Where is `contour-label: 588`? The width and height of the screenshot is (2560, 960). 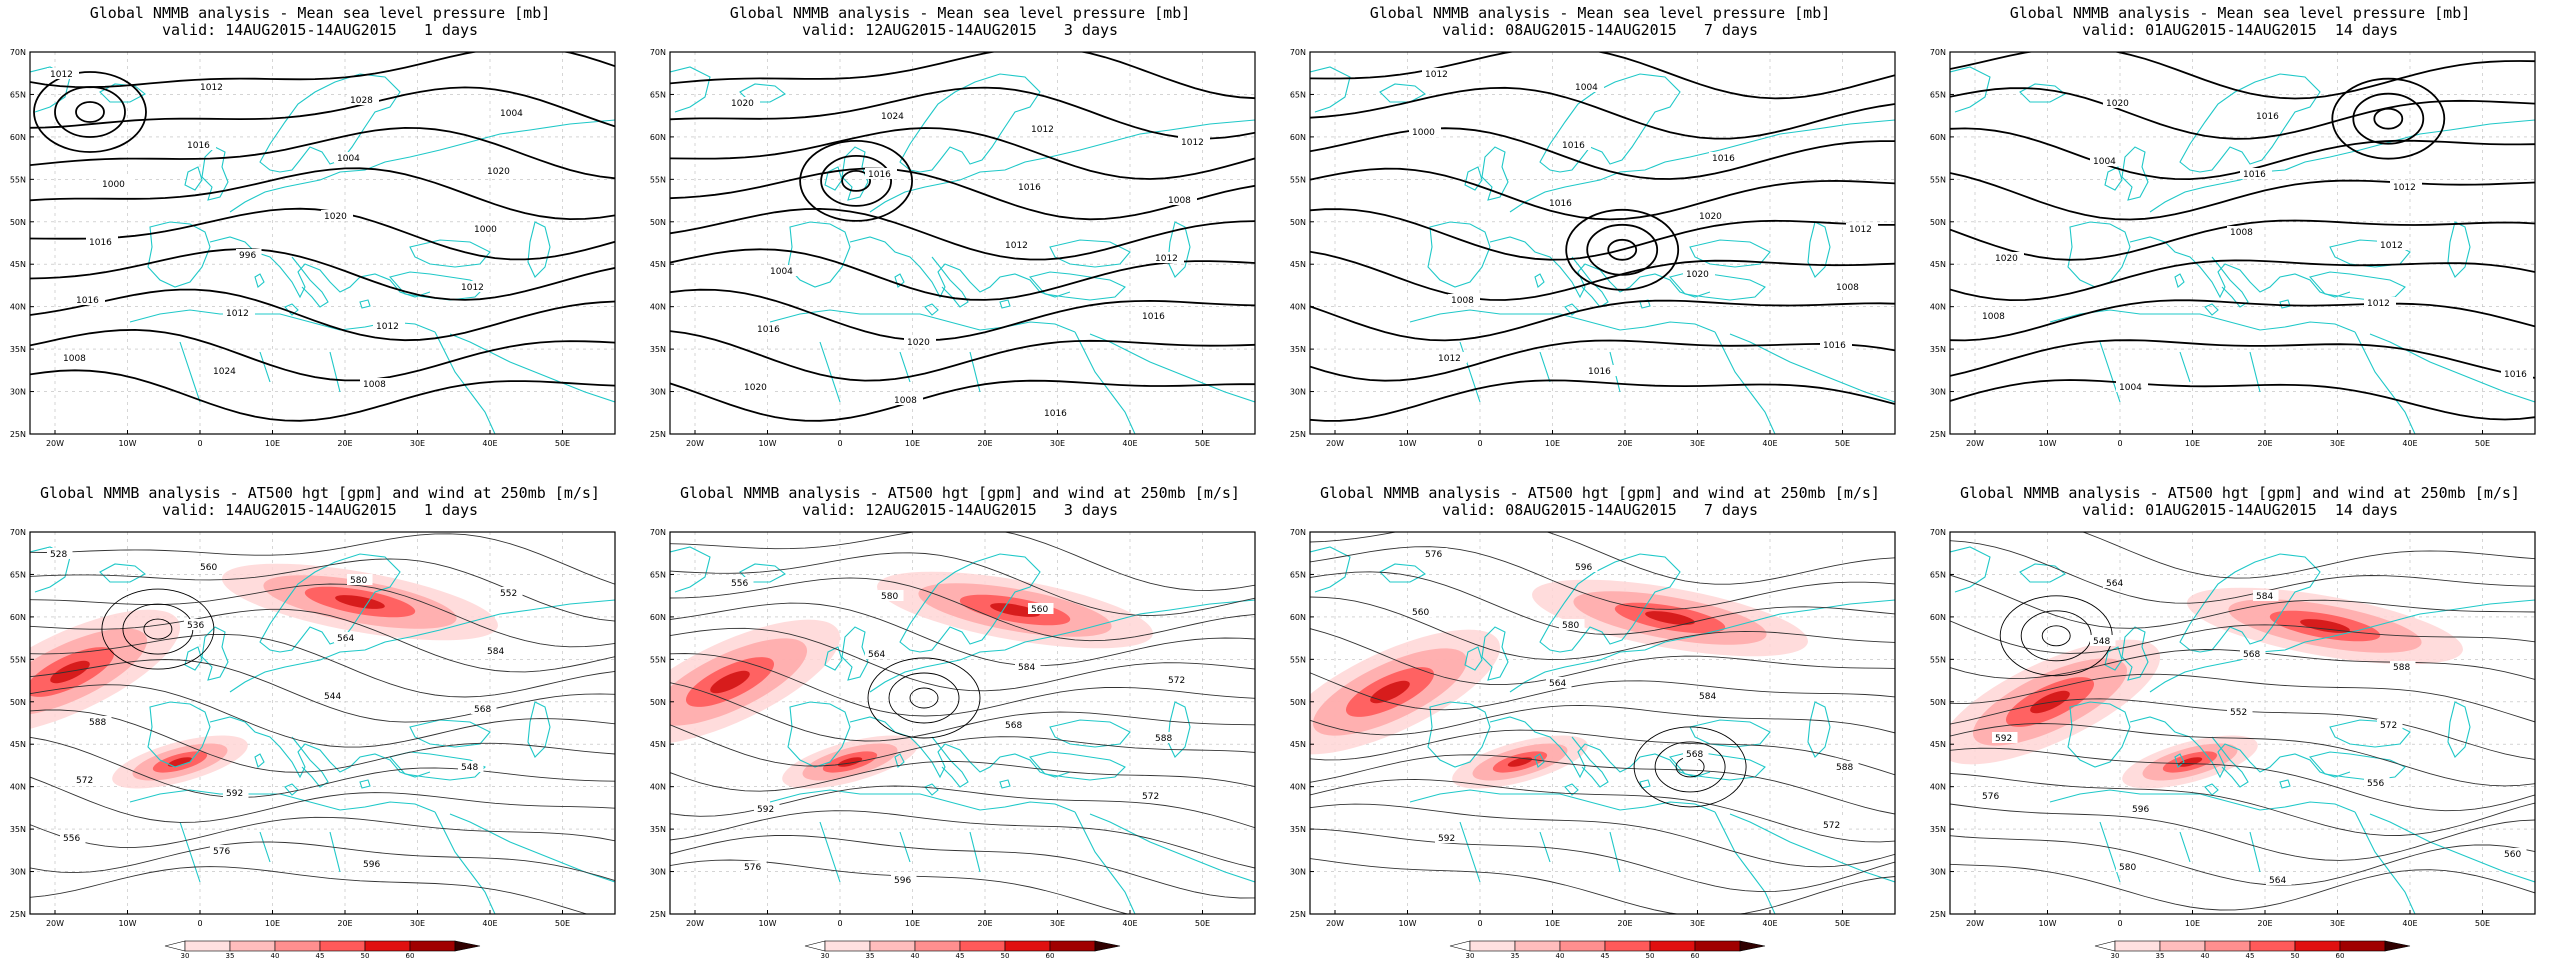
contour-label: 588 is located at coordinates (2401, 668).